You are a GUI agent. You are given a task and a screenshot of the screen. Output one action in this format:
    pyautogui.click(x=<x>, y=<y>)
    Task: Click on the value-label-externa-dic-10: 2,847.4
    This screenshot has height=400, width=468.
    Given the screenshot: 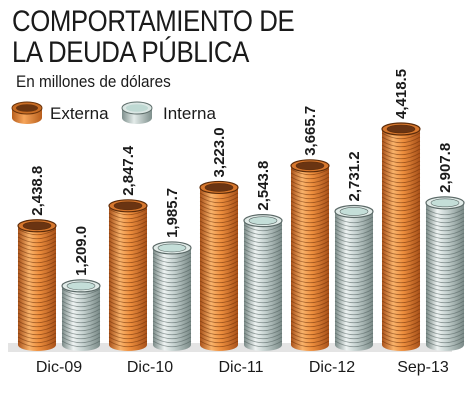 What is the action you would take?
    pyautogui.click(x=128, y=170)
    